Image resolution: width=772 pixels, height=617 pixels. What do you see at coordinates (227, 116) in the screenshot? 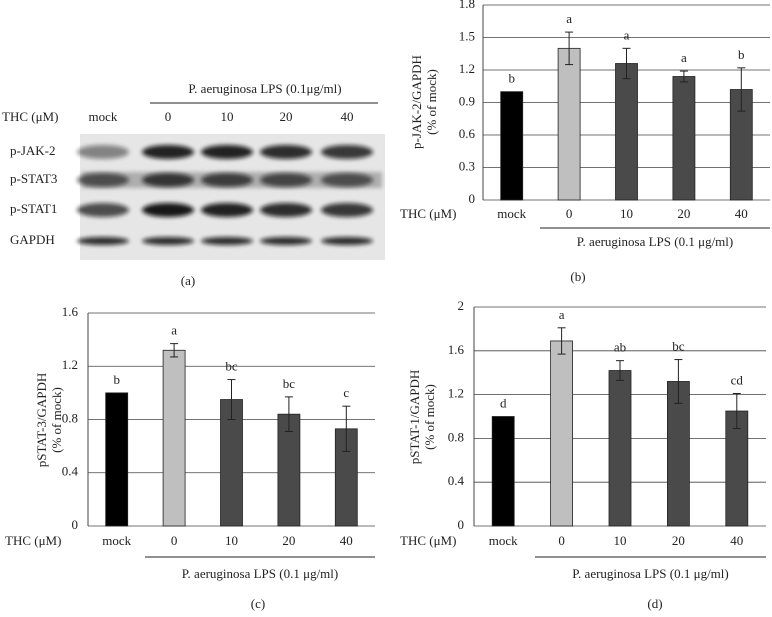
I see `lane-label: 10` at bounding box center [227, 116].